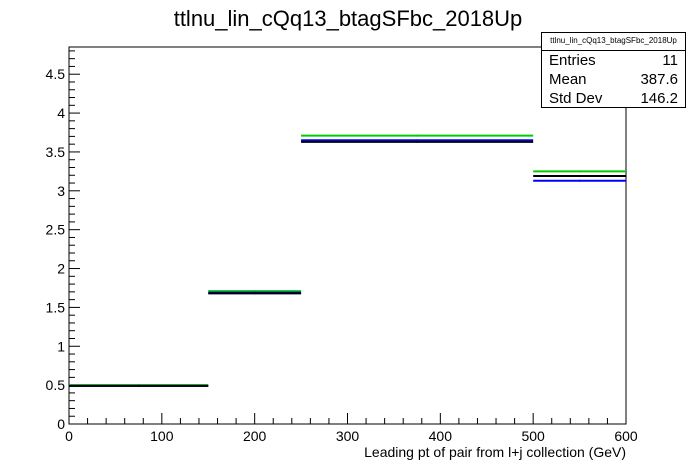 This screenshot has height=472, width=696. Describe the element at coordinates (576, 98) in the screenshot. I see `stats-stddev-label: Std Dev` at that location.